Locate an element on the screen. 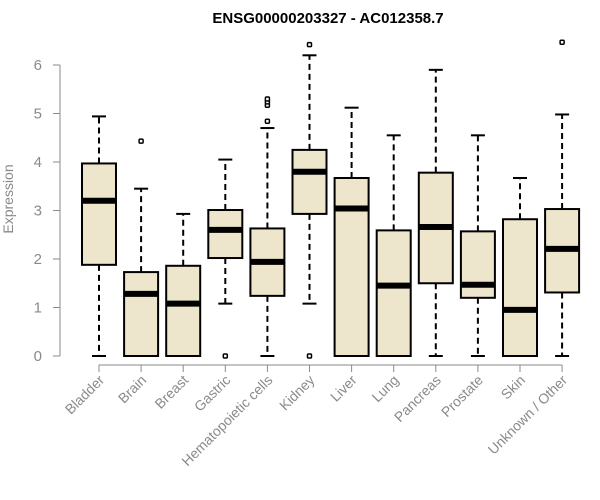  y-tick-label: 0 is located at coordinates (38, 356).